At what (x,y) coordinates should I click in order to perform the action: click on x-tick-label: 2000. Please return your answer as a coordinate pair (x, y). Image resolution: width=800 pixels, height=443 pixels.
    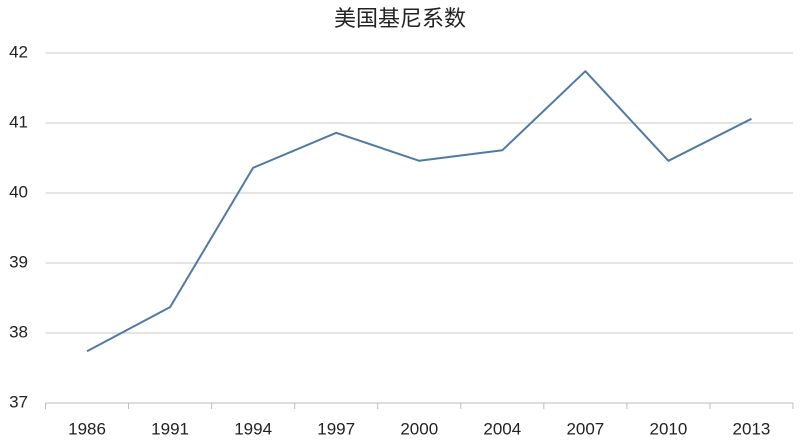
    Looking at the image, I should click on (419, 428).